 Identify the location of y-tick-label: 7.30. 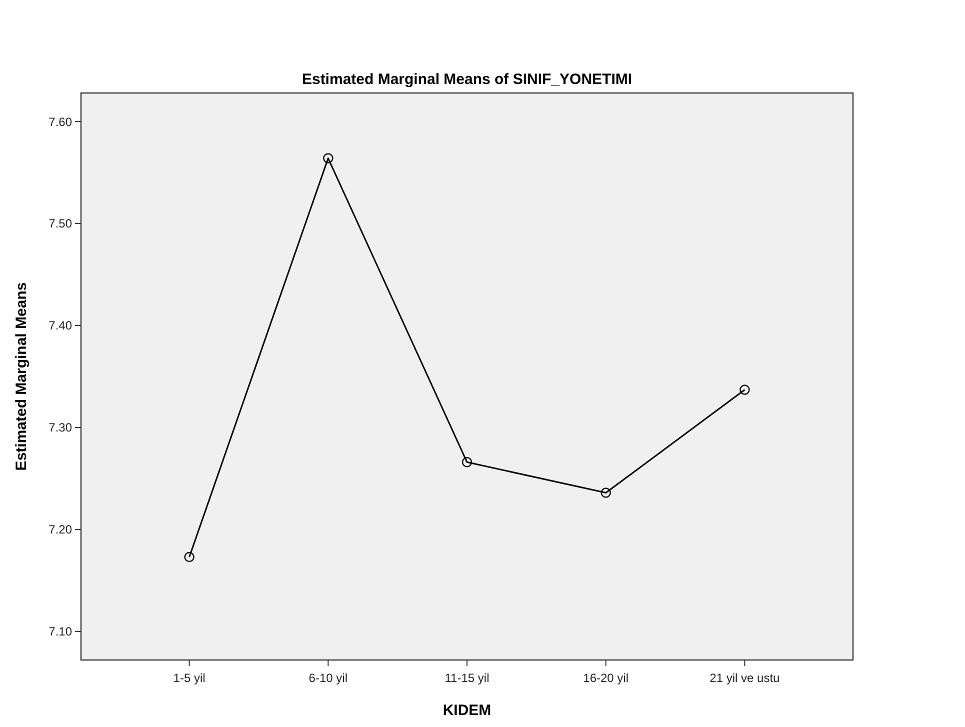
(60, 427).